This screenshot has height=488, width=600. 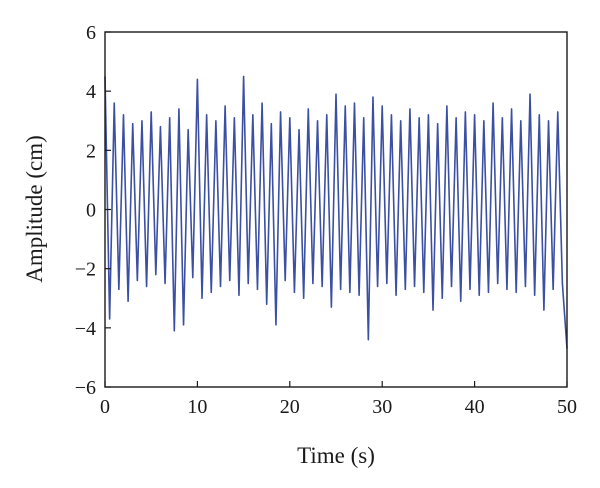 I want to click on x-axis-ticks: 0 10 20 30 40 50, so click(x=338, y=399).